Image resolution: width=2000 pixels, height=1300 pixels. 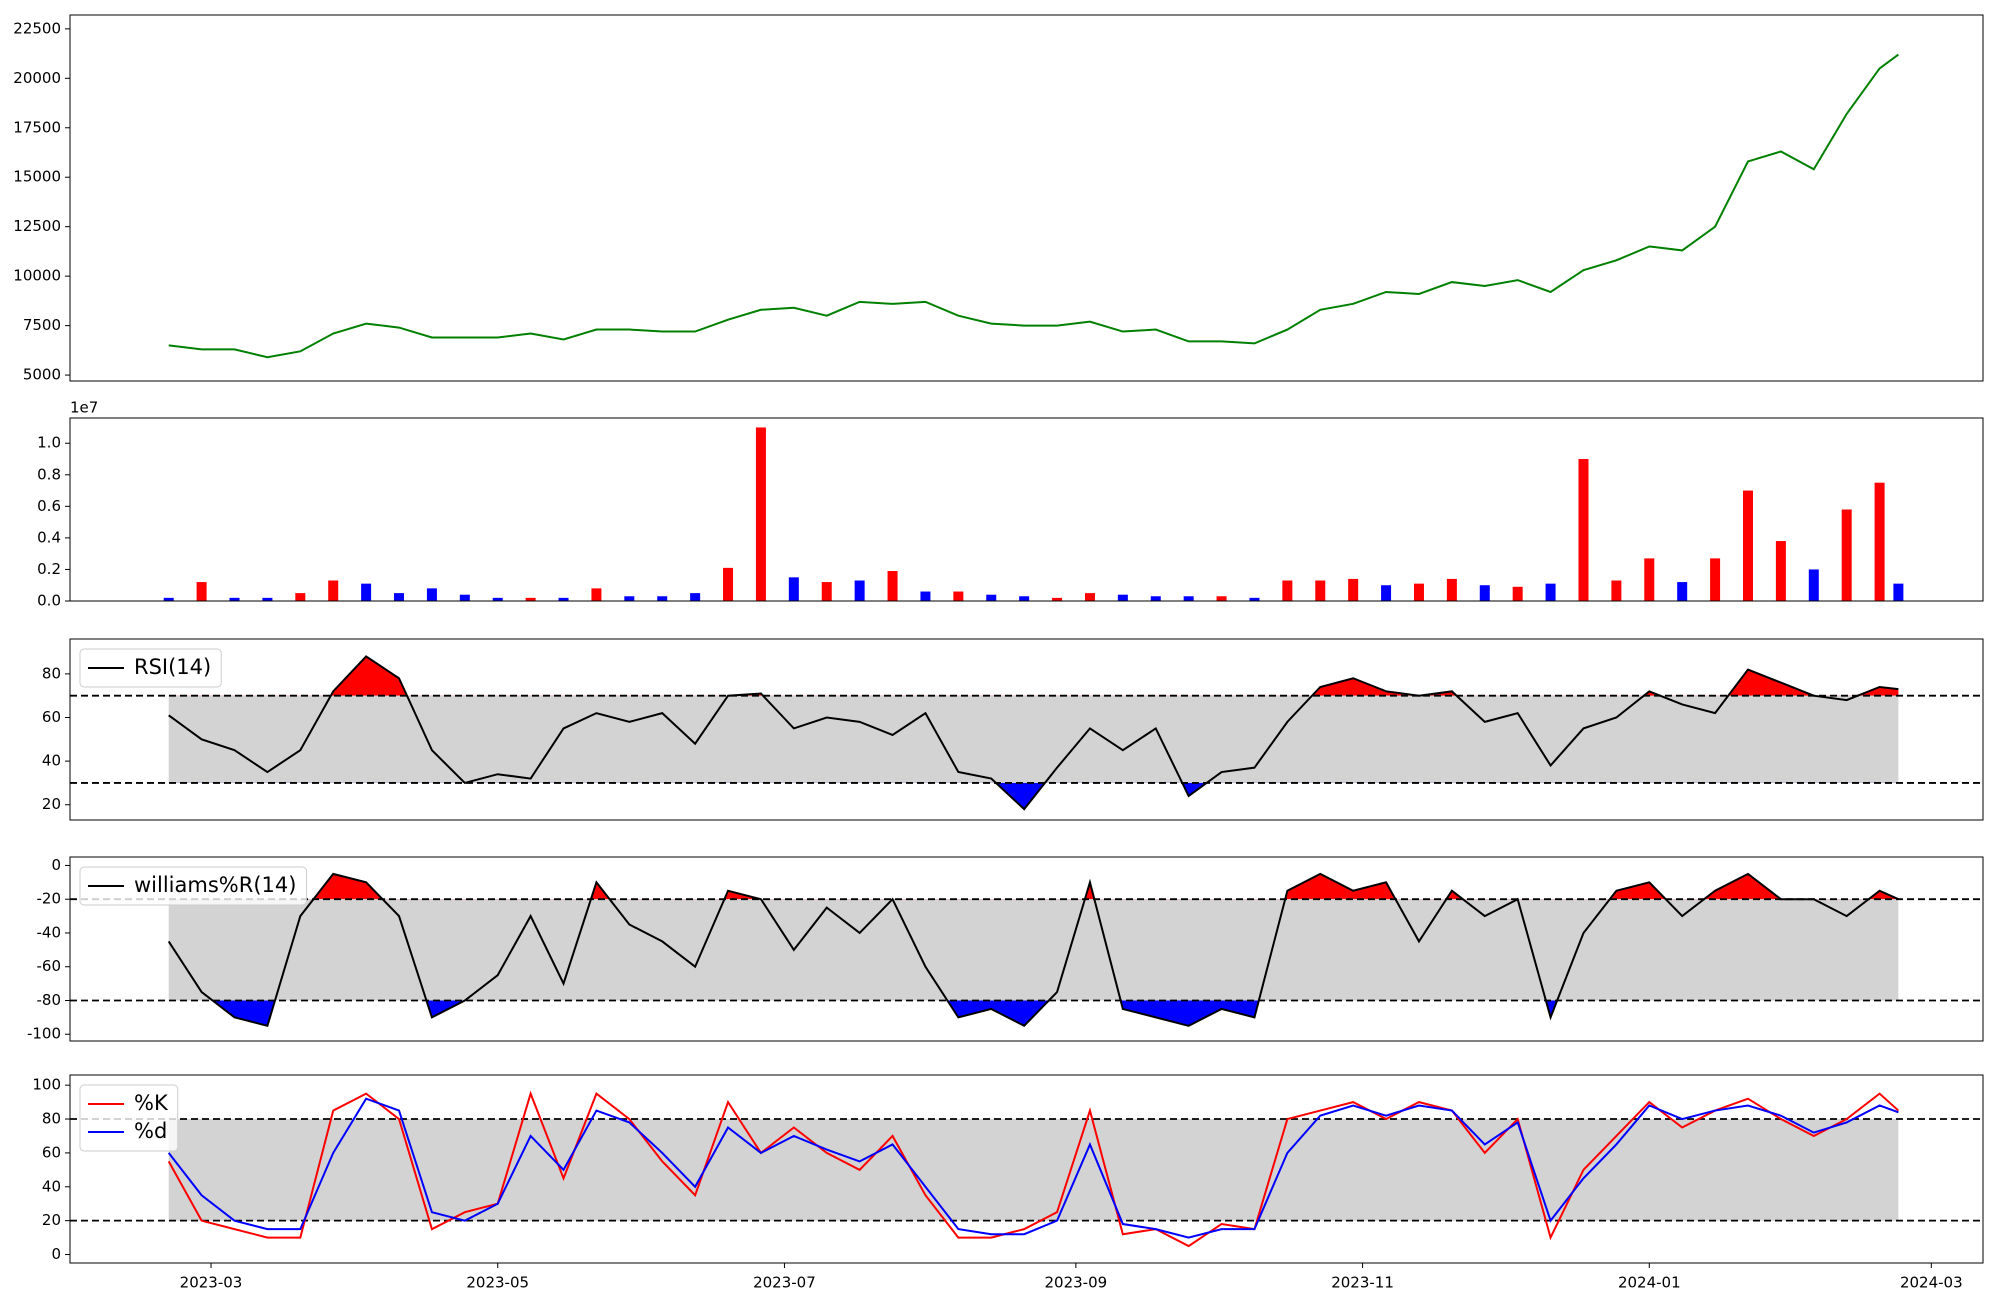 I want to click on y-tick-label: 0.0, so click(x=49, y=601).